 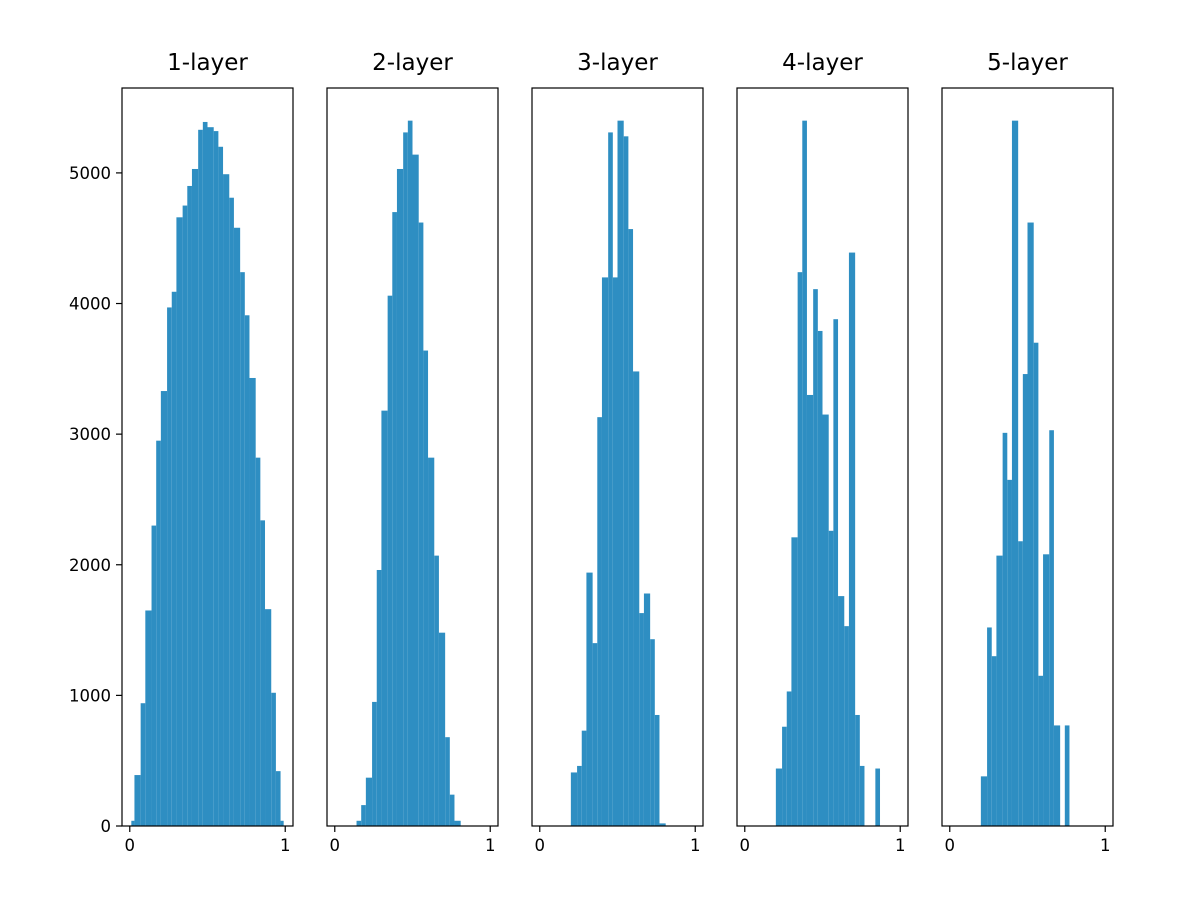 I want to click on panel-title: 5-layer, so click(x=1027, y=63).